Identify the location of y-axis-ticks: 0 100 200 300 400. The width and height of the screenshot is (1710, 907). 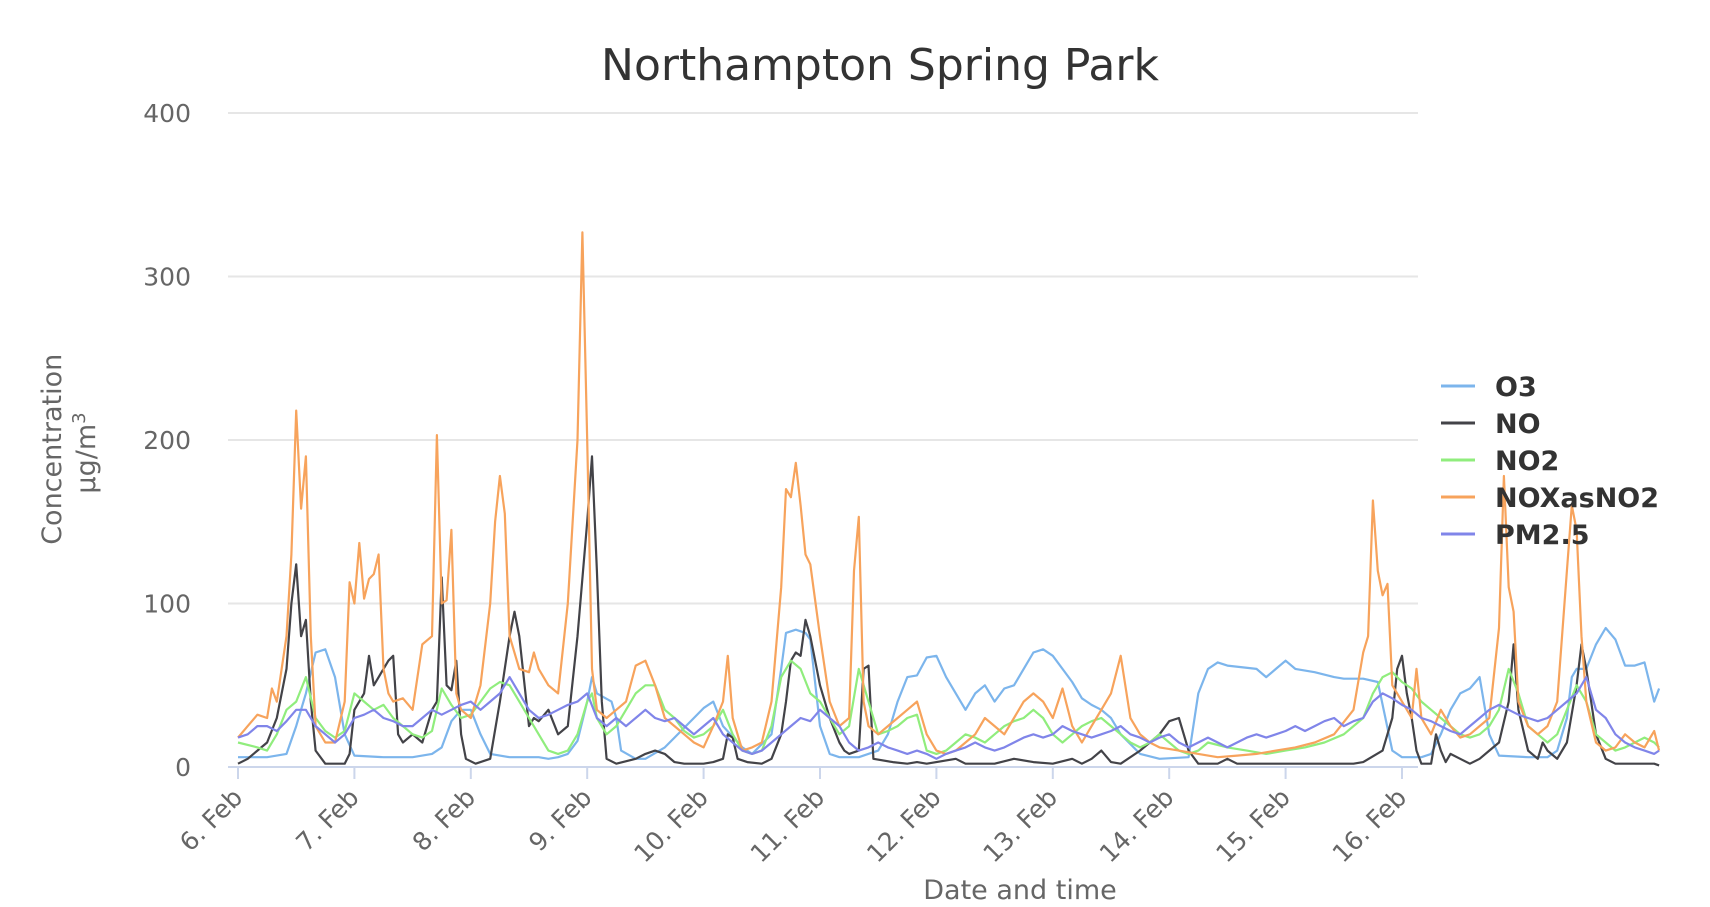
(167, 440).